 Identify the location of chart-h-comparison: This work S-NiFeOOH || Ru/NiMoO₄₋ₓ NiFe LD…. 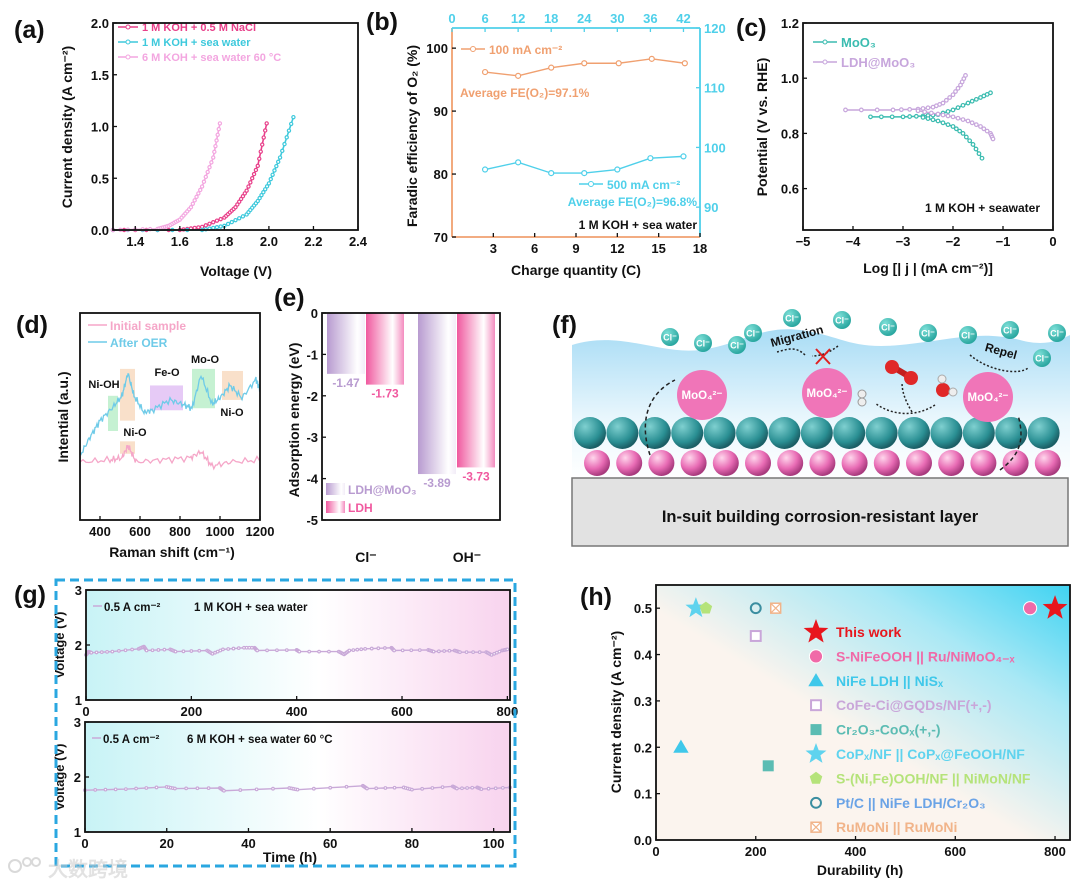
(839, 731).